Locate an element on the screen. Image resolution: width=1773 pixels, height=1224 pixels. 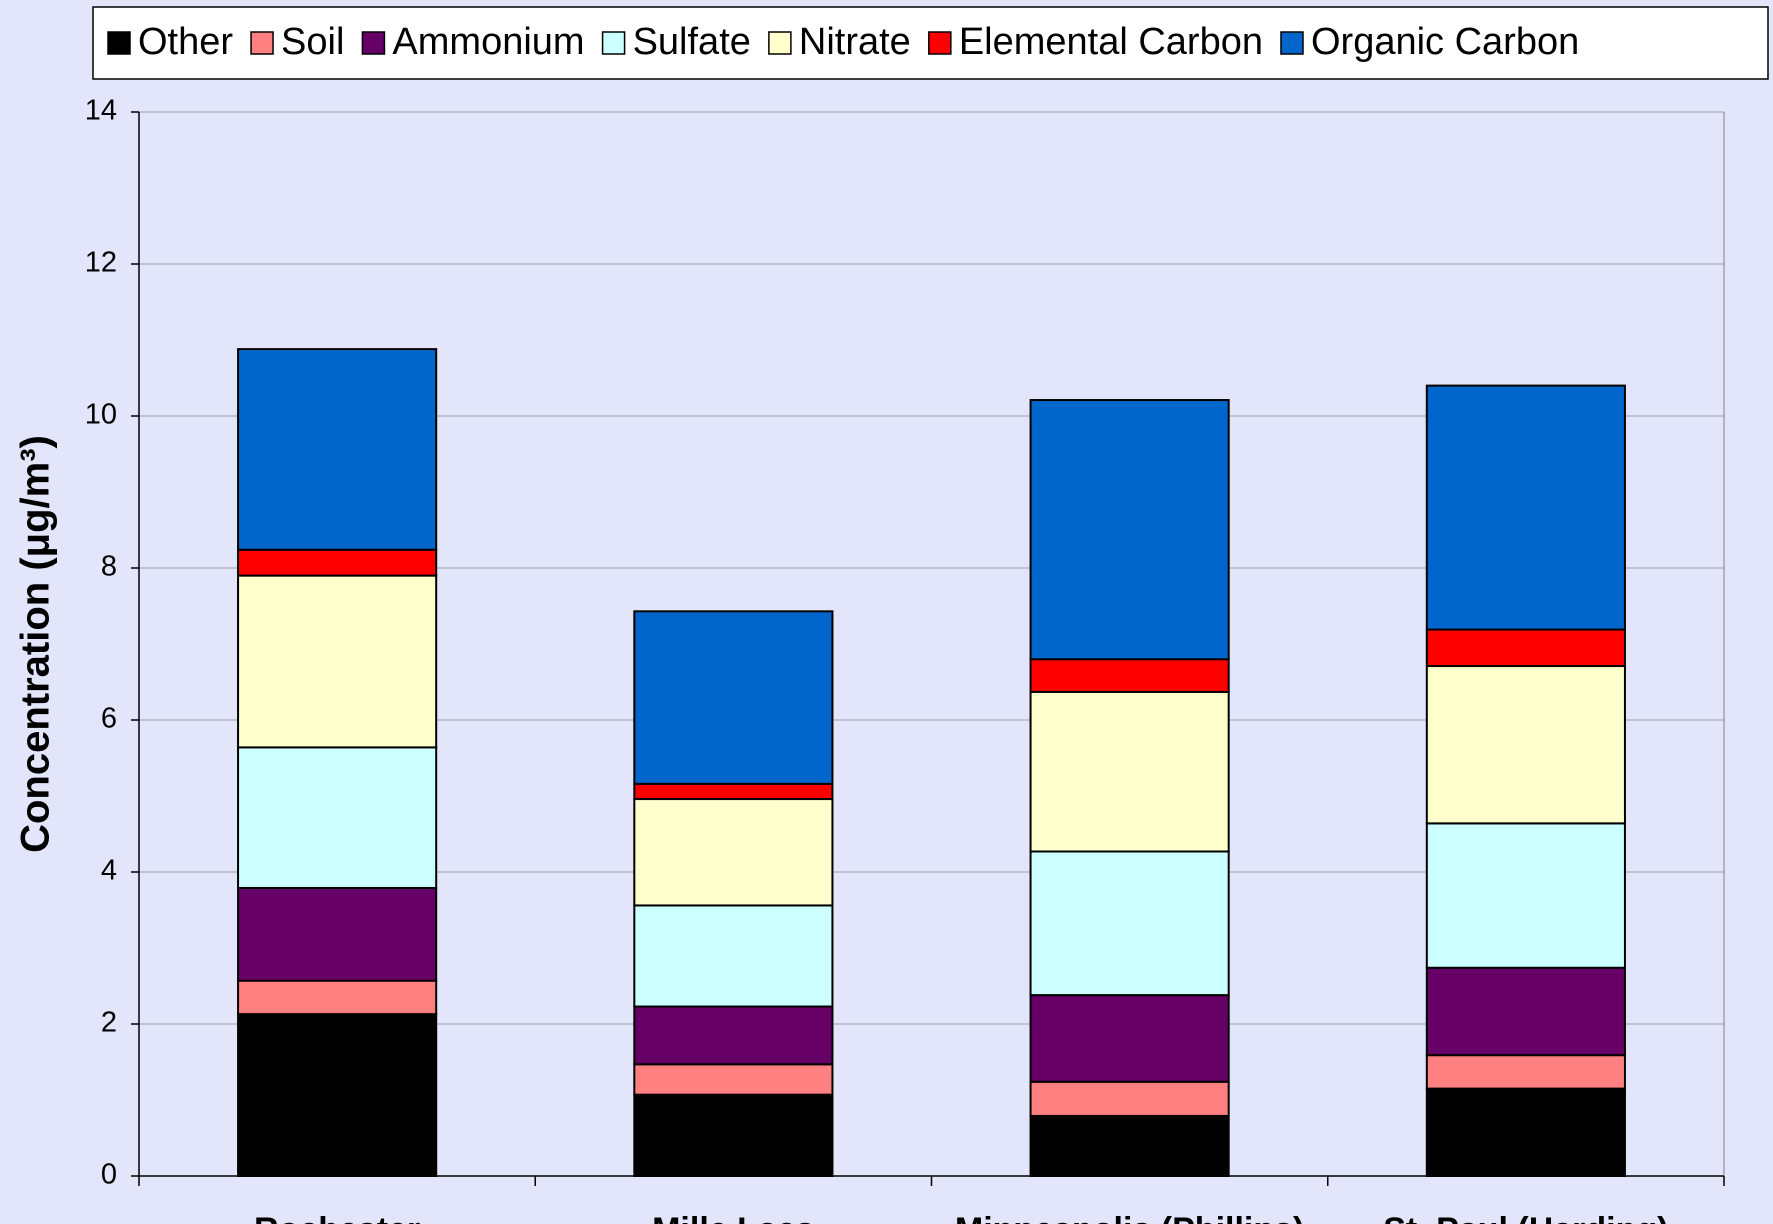
x-tick-label: Rochester is located at coordinates (337, 1217).